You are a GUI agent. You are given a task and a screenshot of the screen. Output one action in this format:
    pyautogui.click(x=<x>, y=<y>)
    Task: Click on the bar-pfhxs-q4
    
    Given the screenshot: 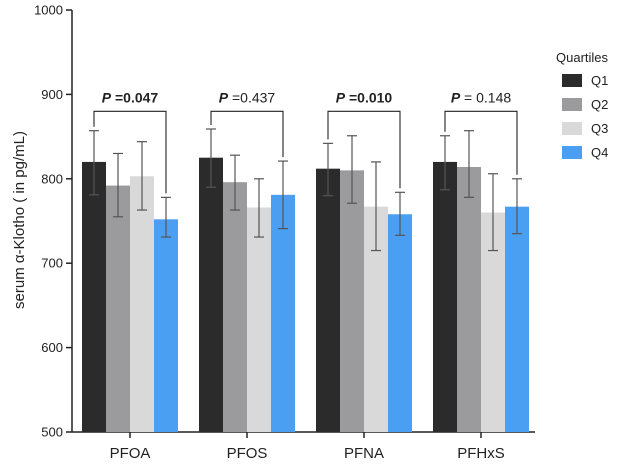 What is the action you would take?
    pyautogui.click(x=517, y=319)
    